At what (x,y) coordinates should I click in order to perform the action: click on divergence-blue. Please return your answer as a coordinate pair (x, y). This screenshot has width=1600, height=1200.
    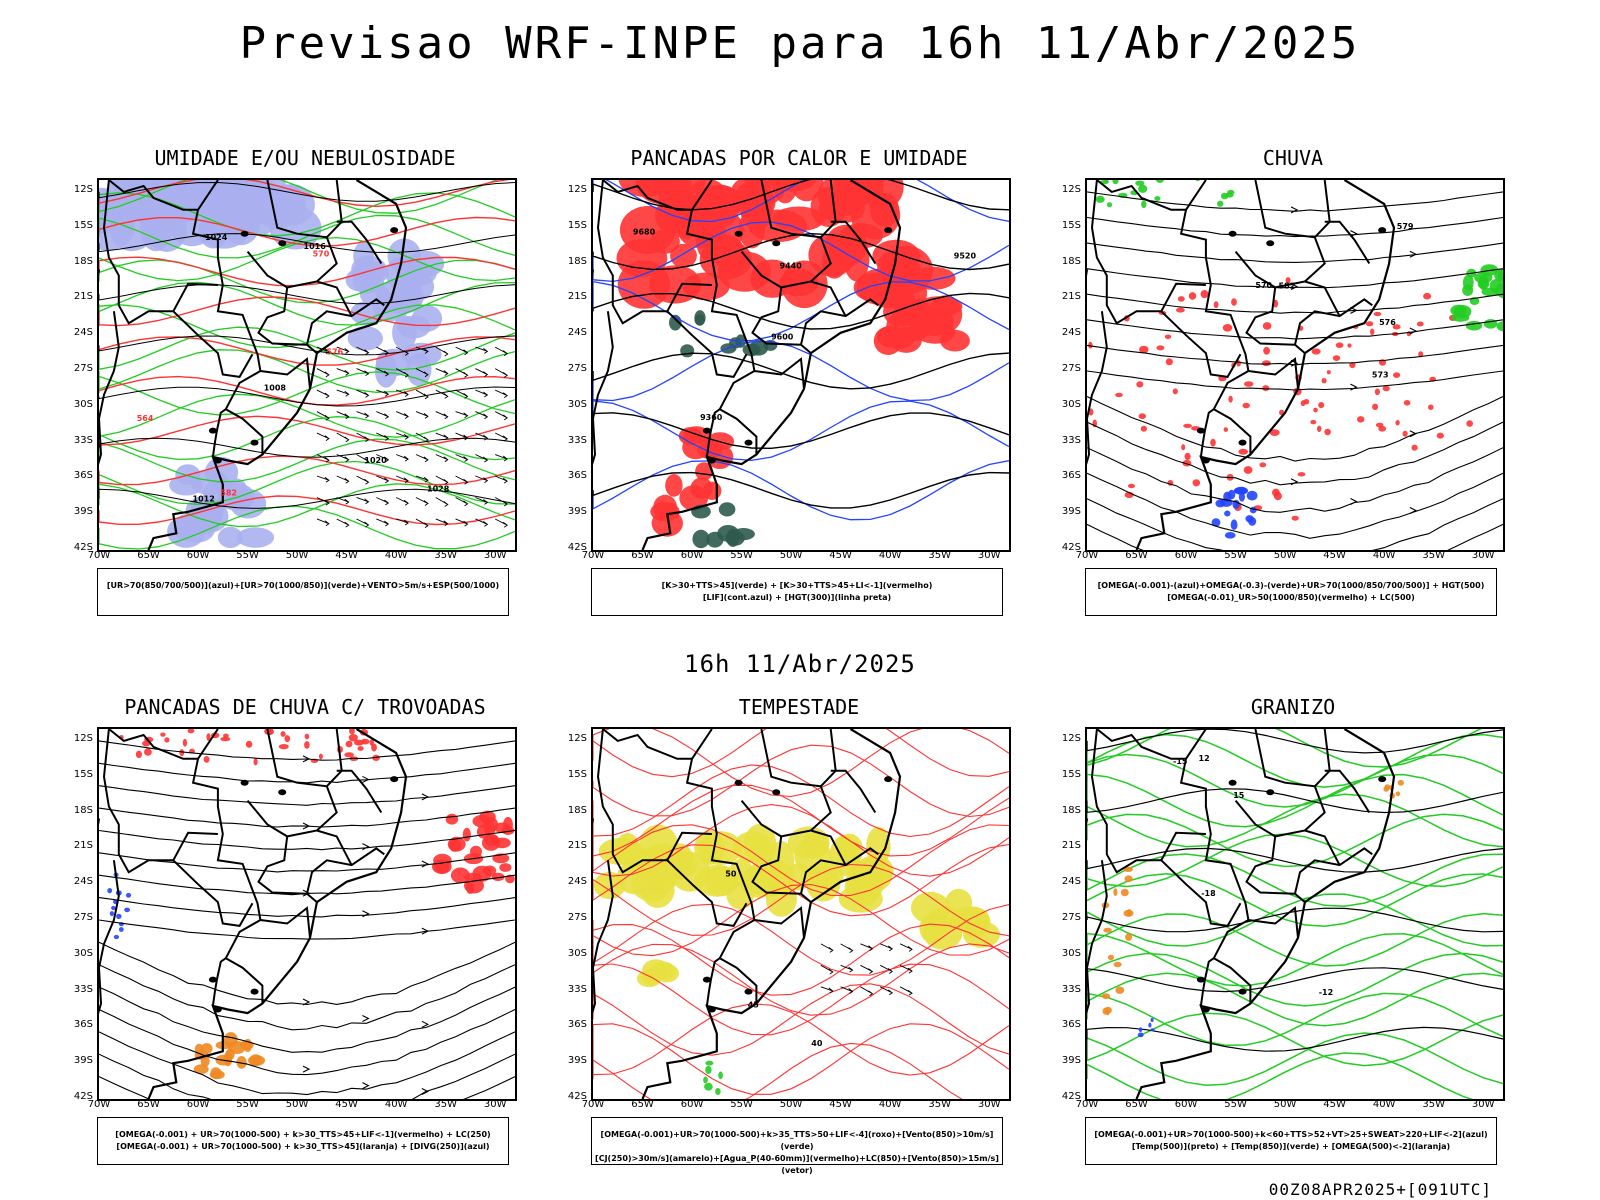
    Looking at the image, I should click on (116, 937).